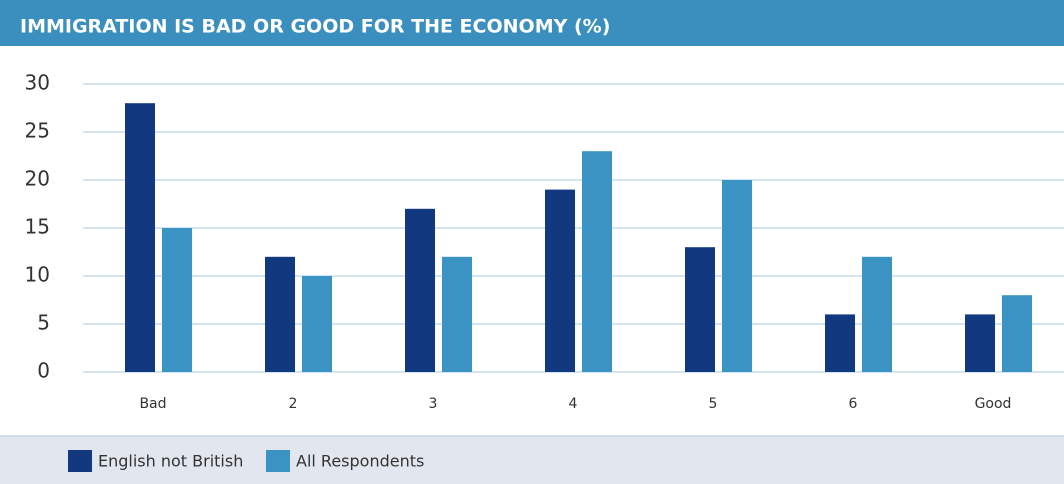 The height and width of the screenshot is (484, 1064). I want to click on x-tick-label: 6, so click(853, 404).